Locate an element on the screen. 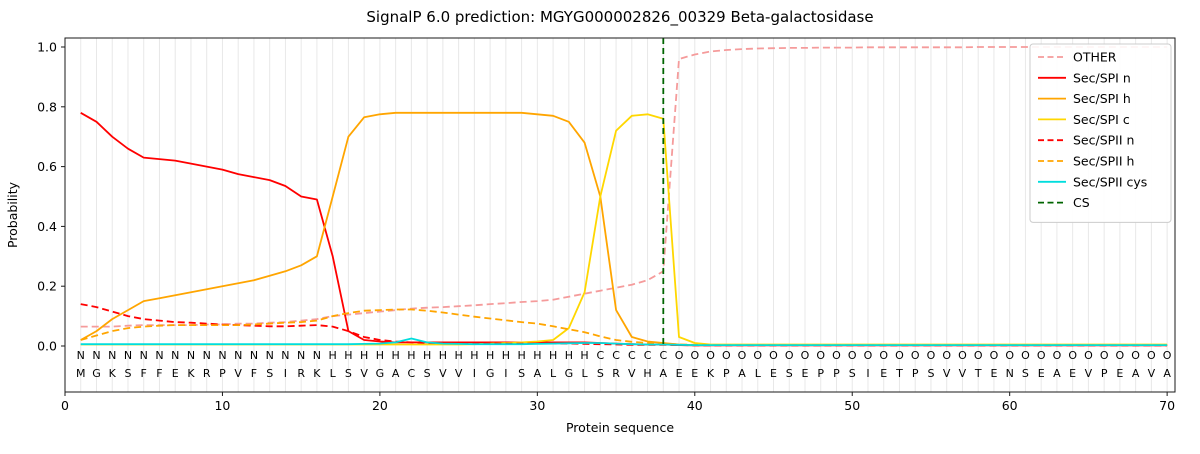 The height and width of the screenshot is (454, 1200). x-tick-label: 30 is located at coordinates (537, 405).